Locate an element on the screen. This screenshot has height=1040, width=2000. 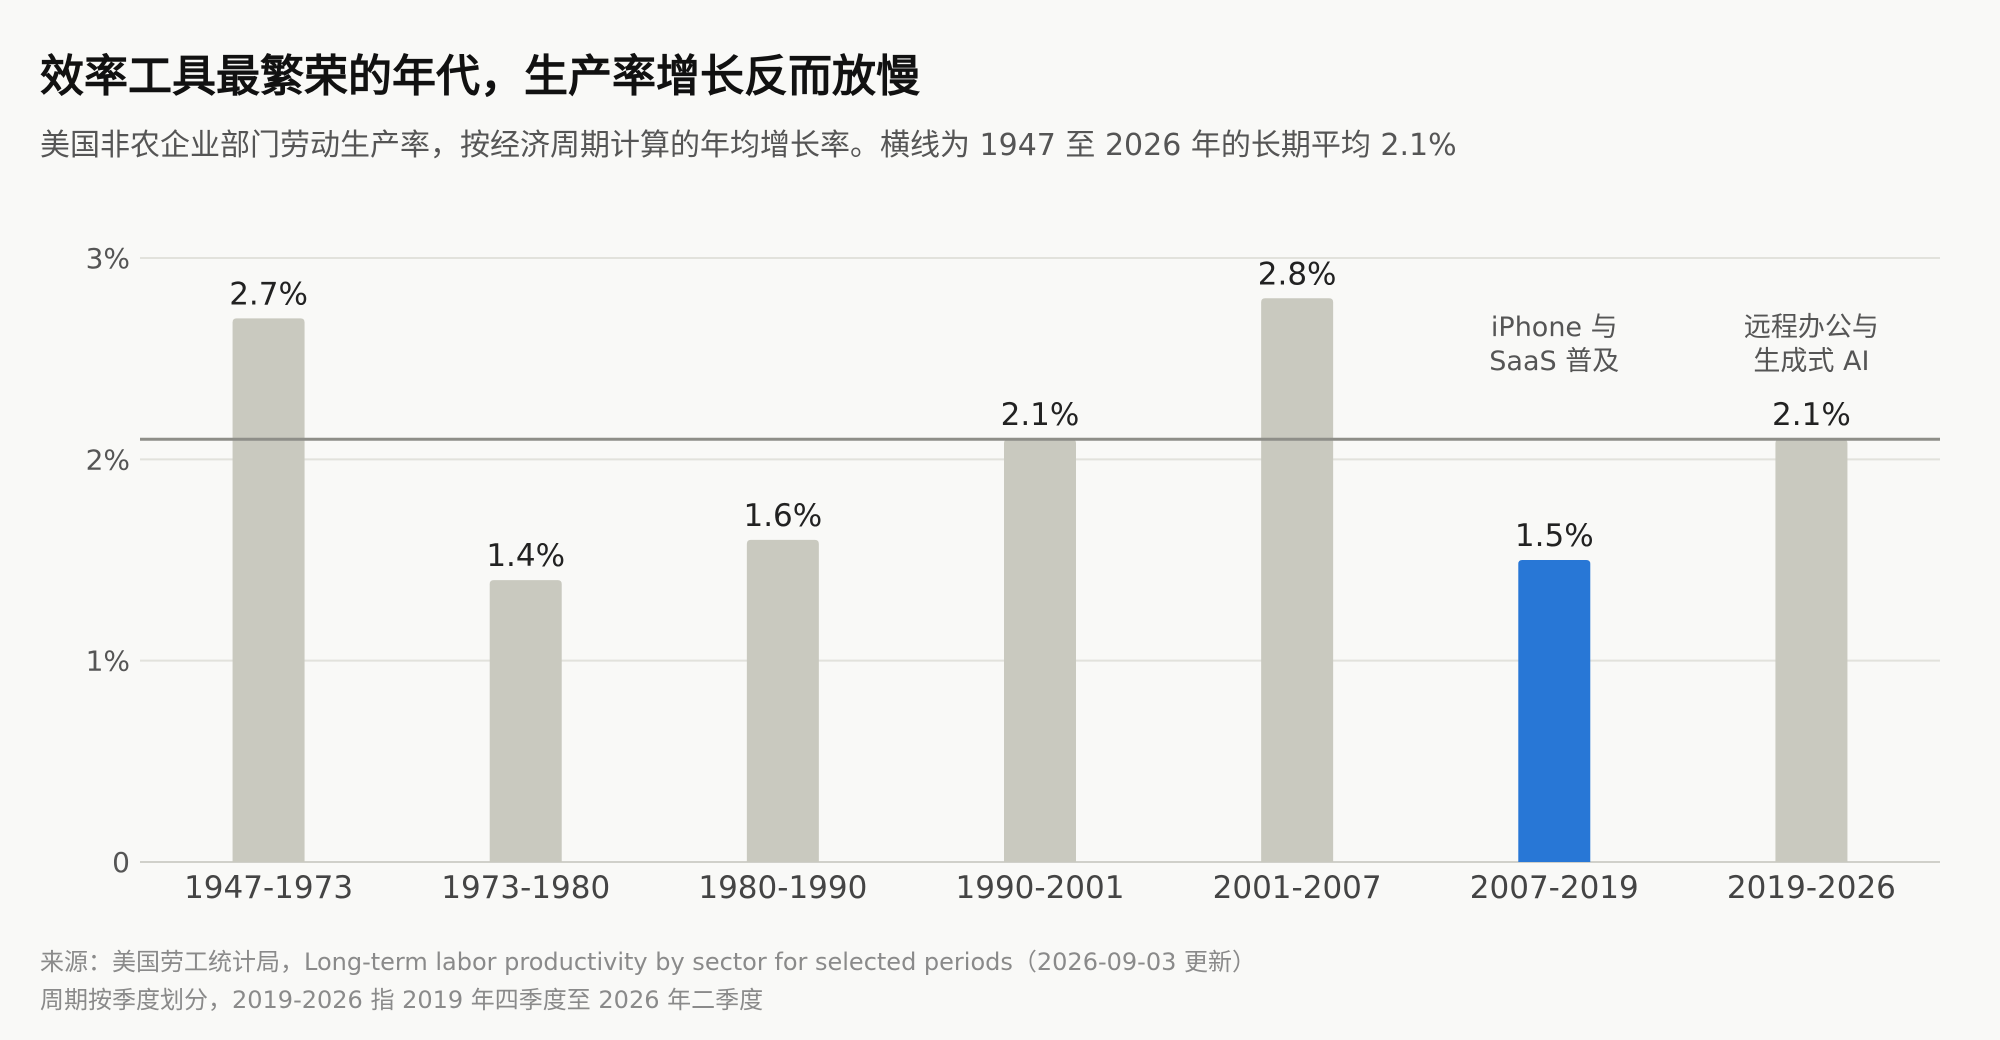
bar-value-label: 2.7% is located at coordinates (268, 294).